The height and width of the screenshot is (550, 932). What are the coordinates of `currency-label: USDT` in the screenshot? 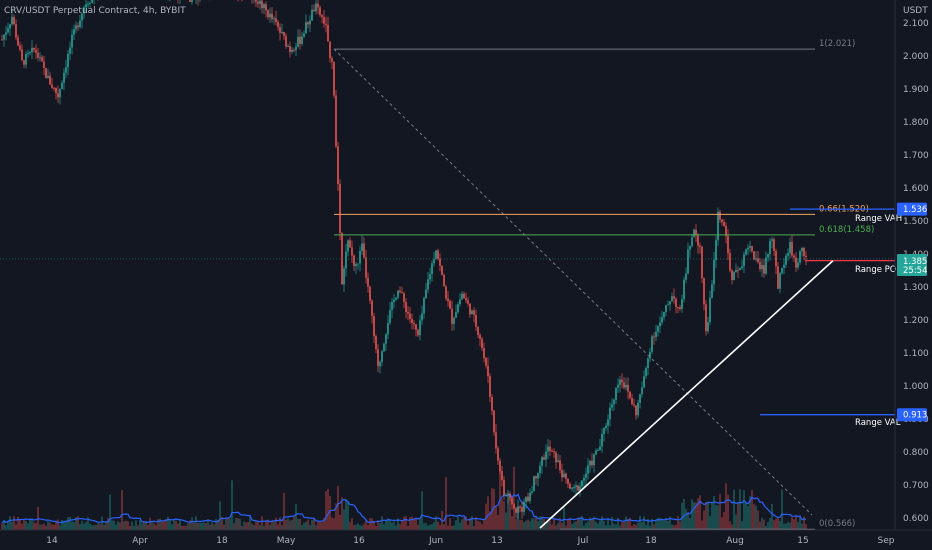 It's located at (915, 11).